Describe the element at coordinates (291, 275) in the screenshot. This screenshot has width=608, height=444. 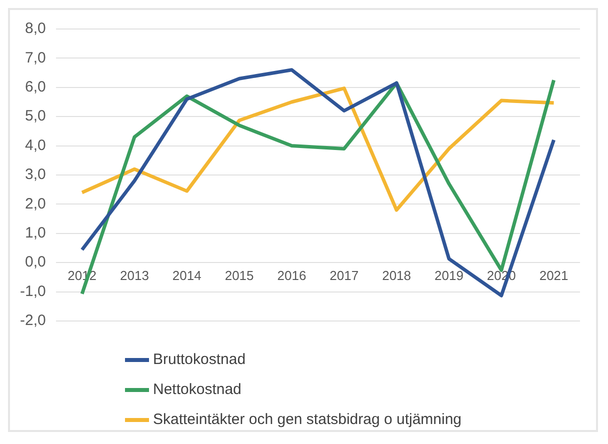
I see `x-tick-label: 2016` at that location.